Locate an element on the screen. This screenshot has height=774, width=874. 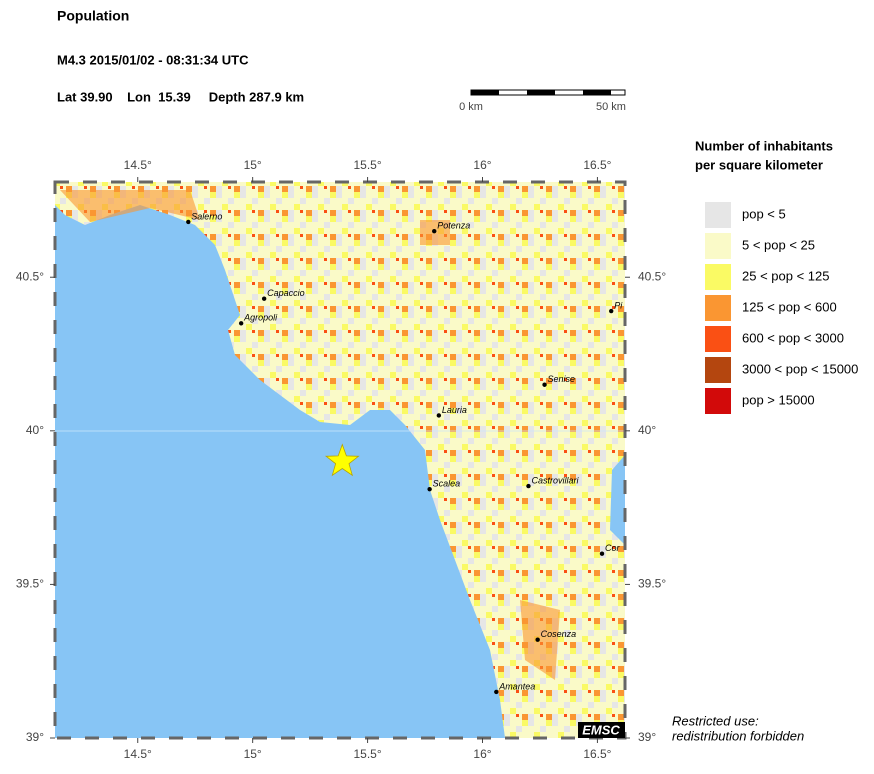
event: M4.3 2015/01/02 - 08:31:34 UTC is located at coordinates (153, 59).